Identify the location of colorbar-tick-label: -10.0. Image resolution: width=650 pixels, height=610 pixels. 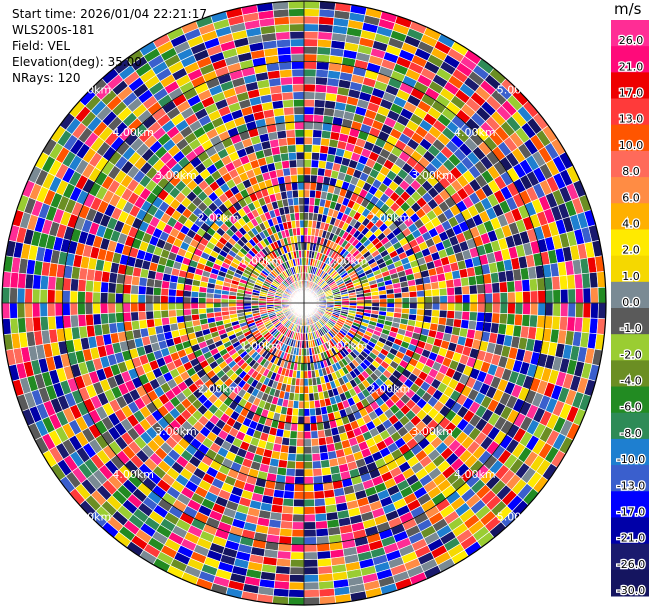
(631, 459).